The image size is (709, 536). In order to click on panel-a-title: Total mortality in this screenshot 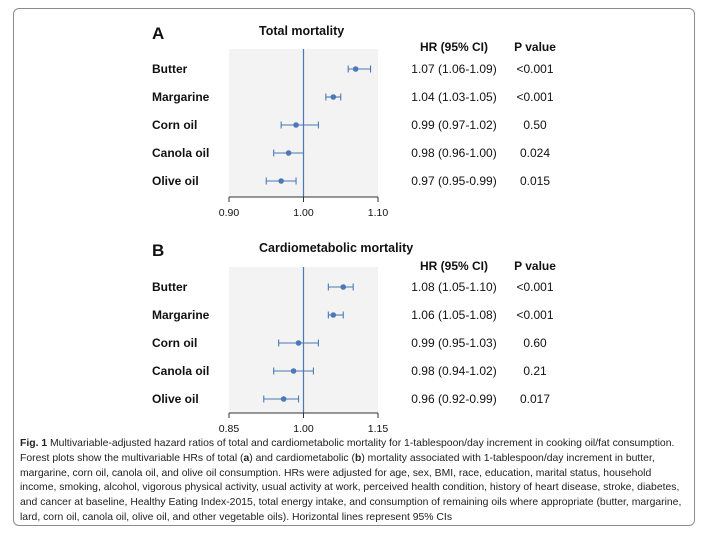, I will do `click(301, 31)`.